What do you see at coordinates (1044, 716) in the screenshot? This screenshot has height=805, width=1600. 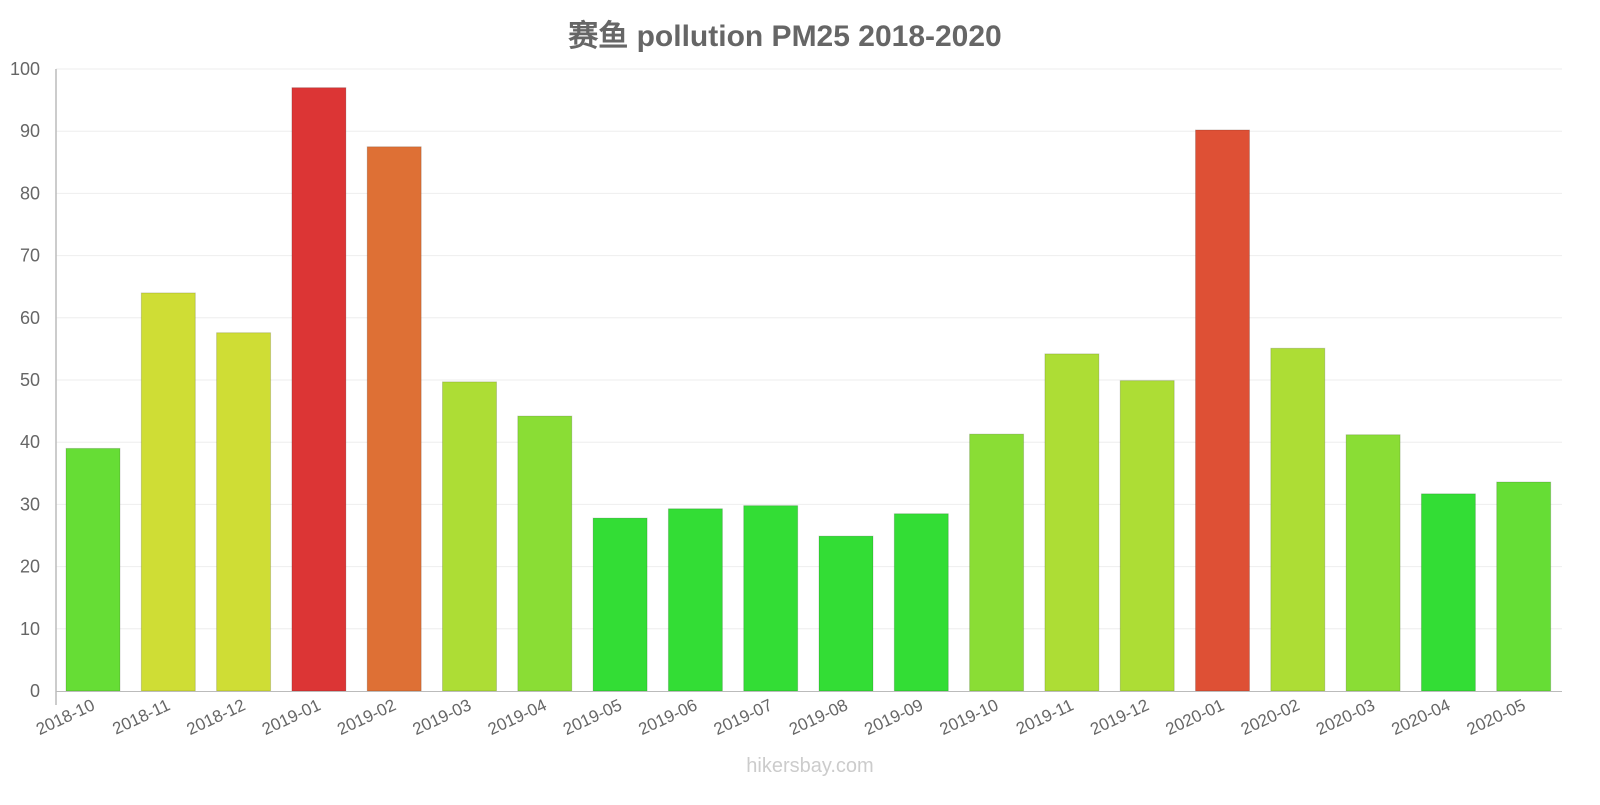 I see `x-tick-label: 2019-11` at bounding box center [1044, 716].